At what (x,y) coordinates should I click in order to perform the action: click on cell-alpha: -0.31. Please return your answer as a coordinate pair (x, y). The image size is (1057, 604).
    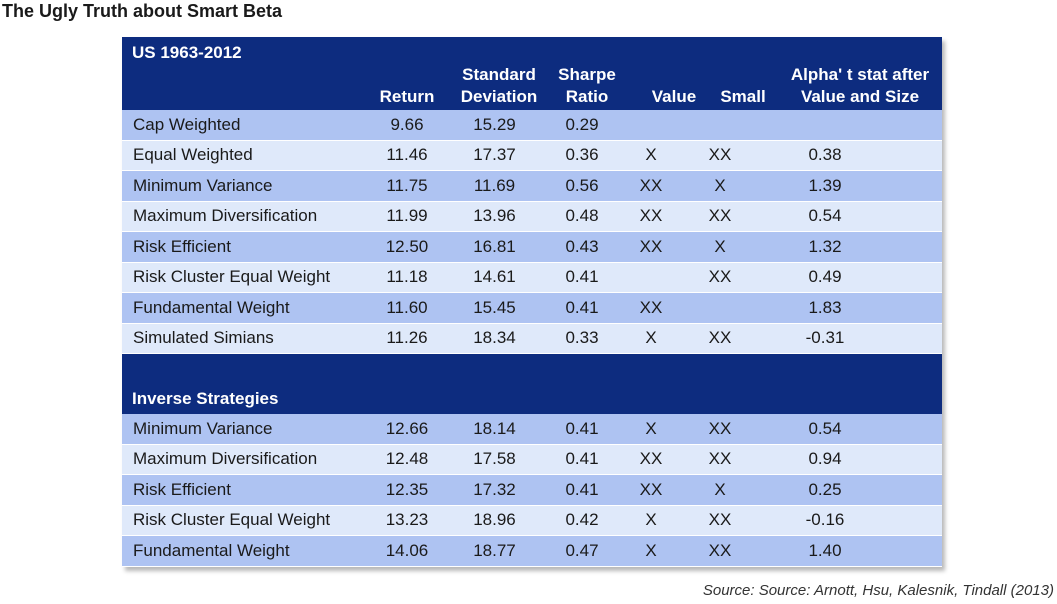
    Looking at the image, I should click on (825, 338).